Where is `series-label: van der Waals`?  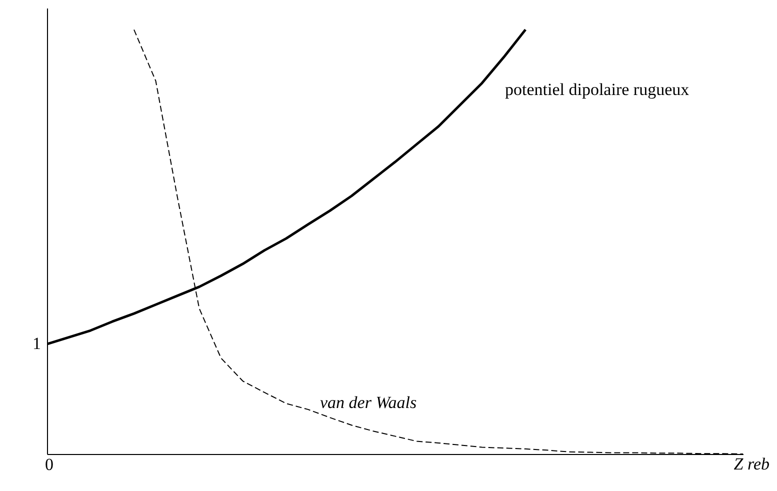 series-label: van der Waals is located at coordinates (369, 402).